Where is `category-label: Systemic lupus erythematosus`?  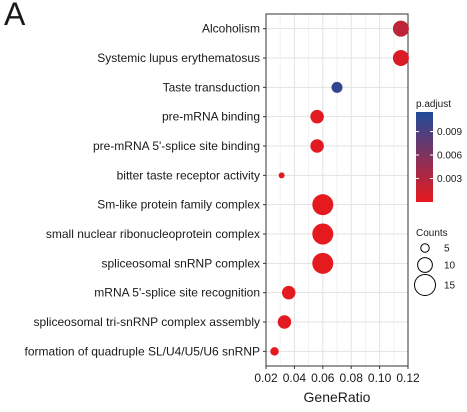 category-label: Systemic lupus erythematosus is located at coordinates (178, 58).